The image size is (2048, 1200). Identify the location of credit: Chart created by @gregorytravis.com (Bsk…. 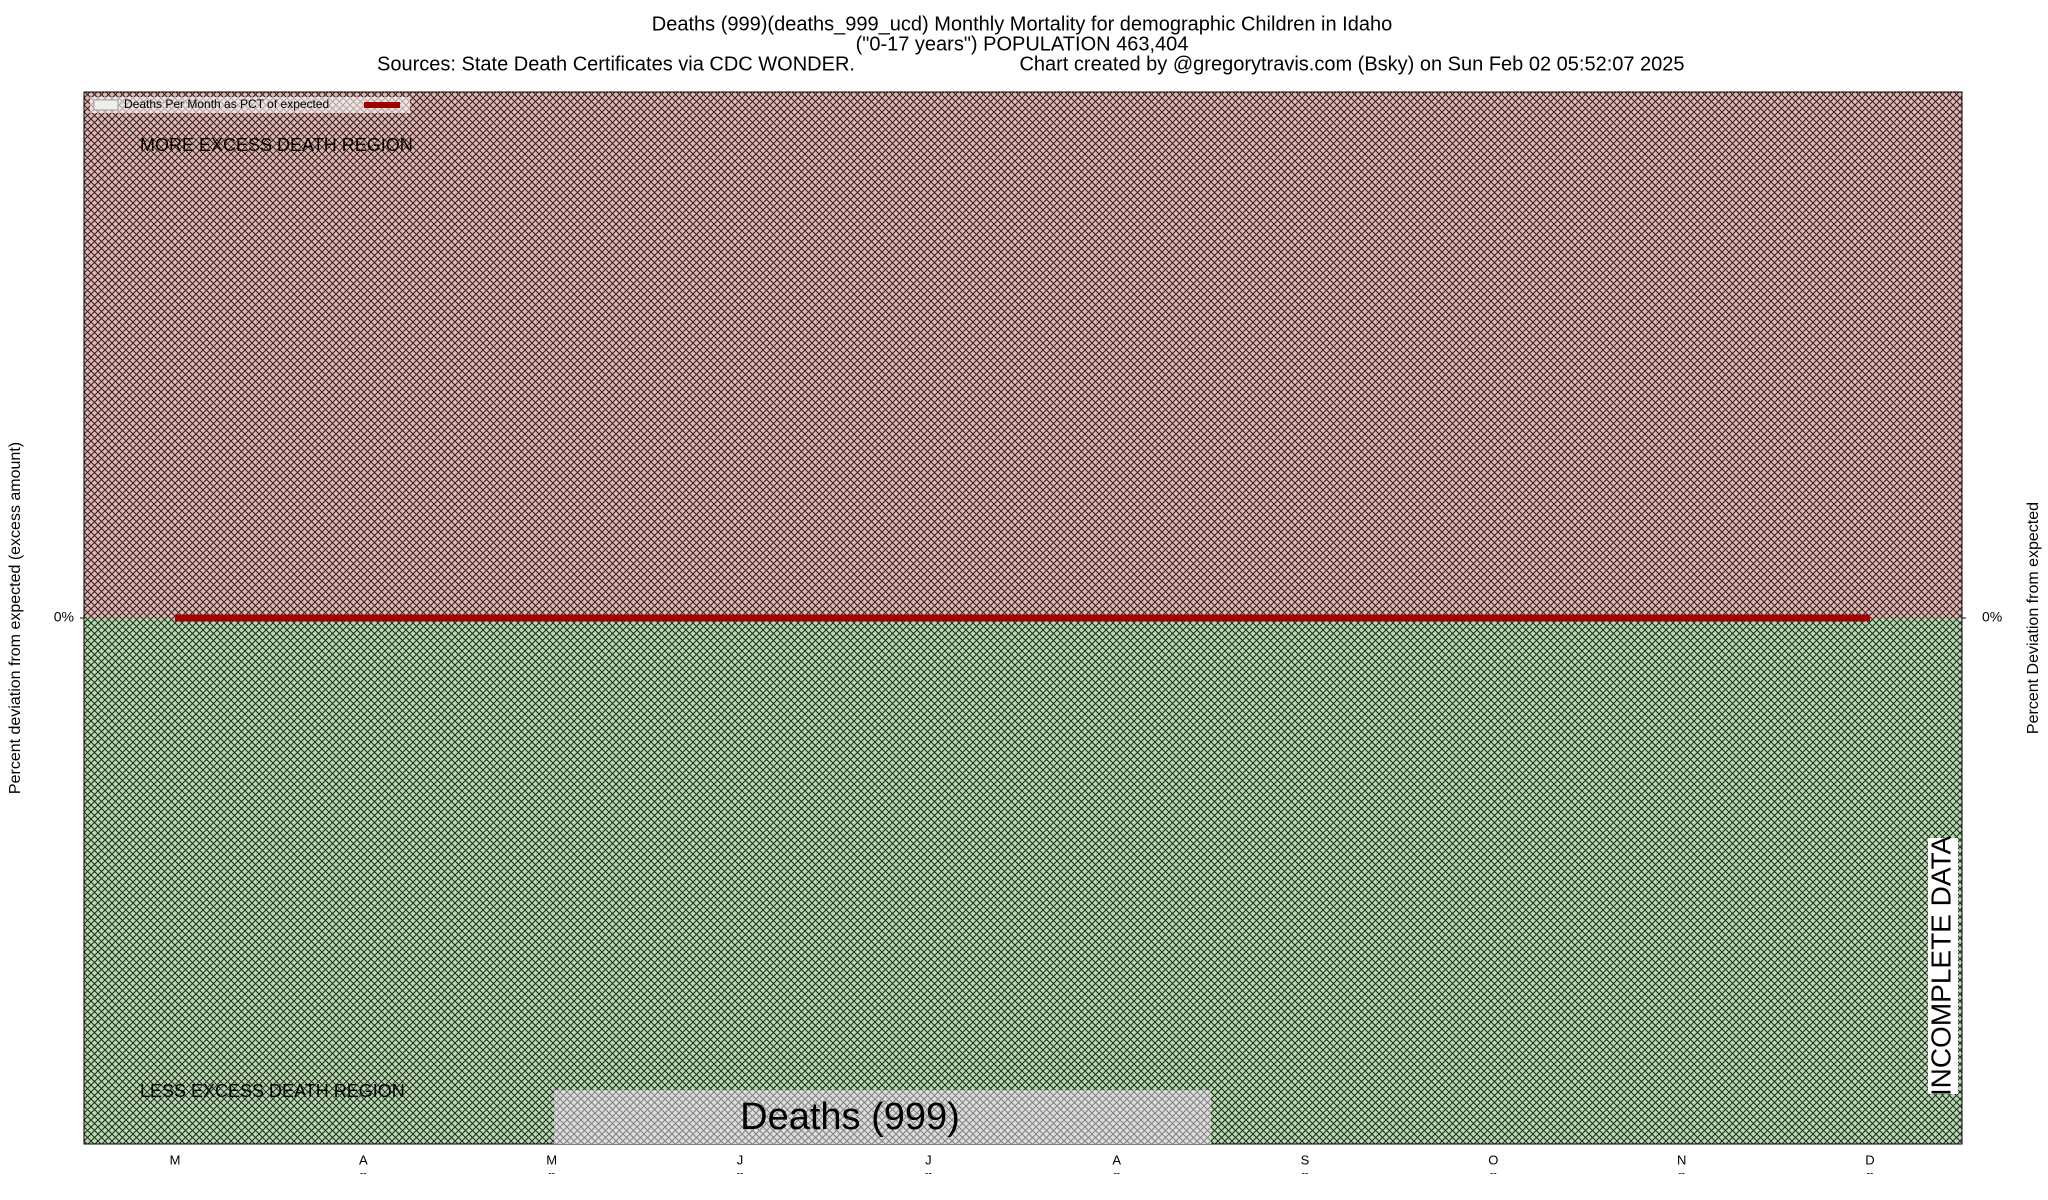
(1351, 64).